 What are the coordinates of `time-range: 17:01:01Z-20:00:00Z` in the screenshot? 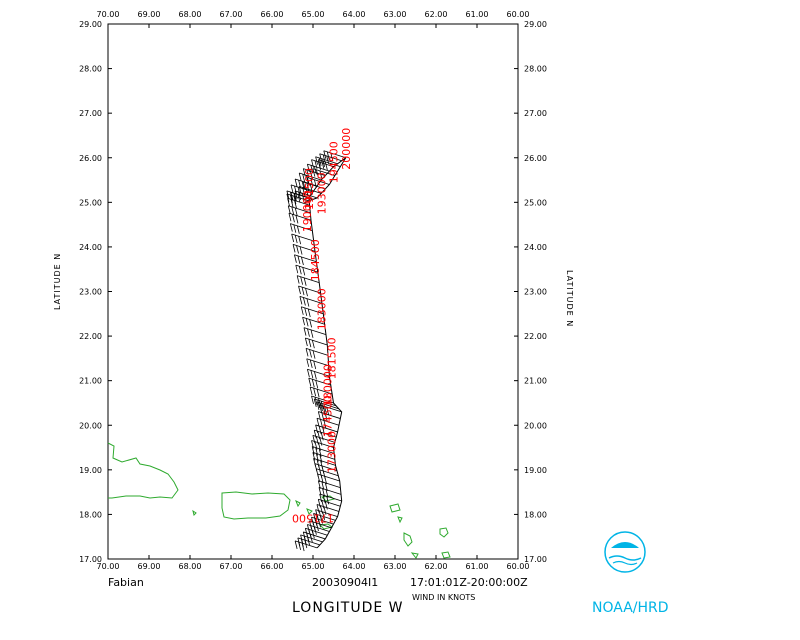 It's located at (469, 582).